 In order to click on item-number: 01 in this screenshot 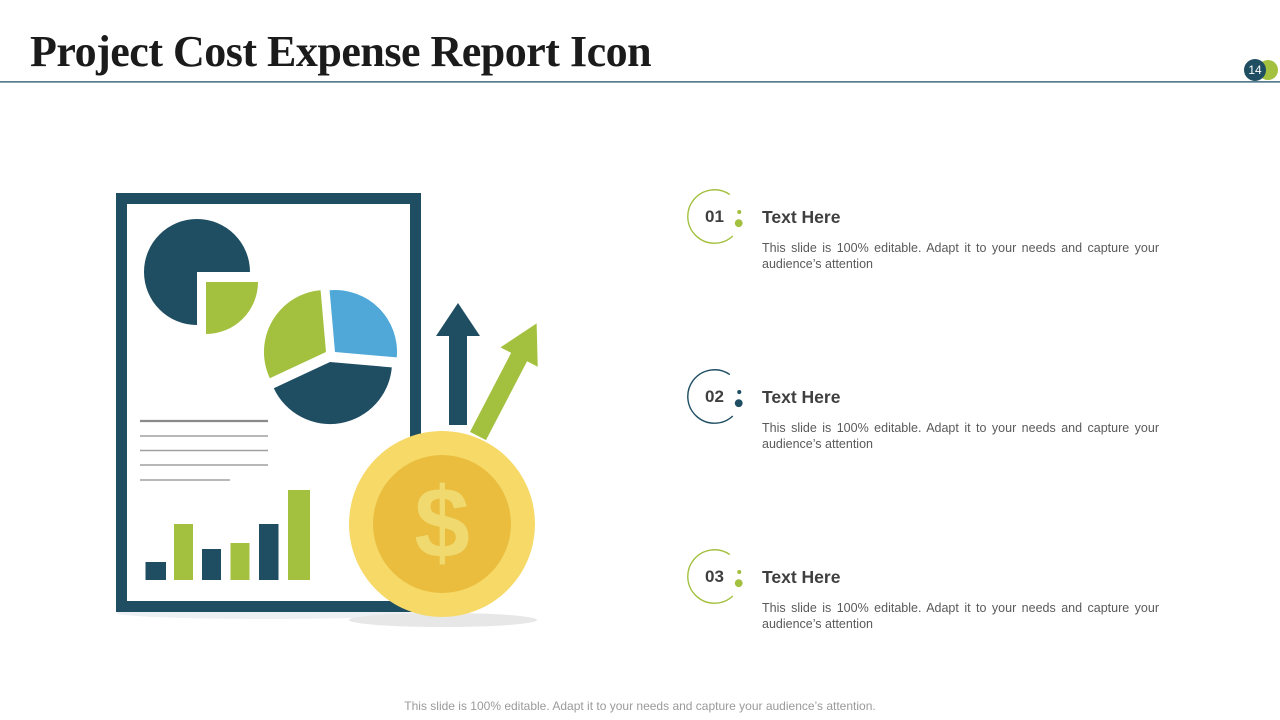, I will do `click(714, 216)`.